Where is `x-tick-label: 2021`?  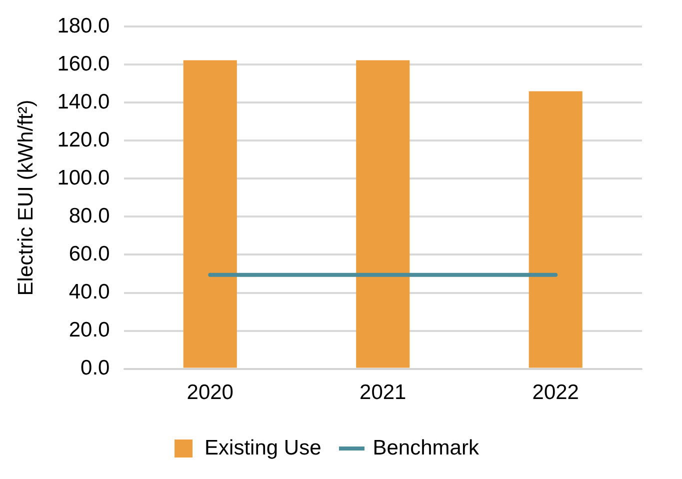 x-tick-label: 2021 is located at coordinates (383, 392).